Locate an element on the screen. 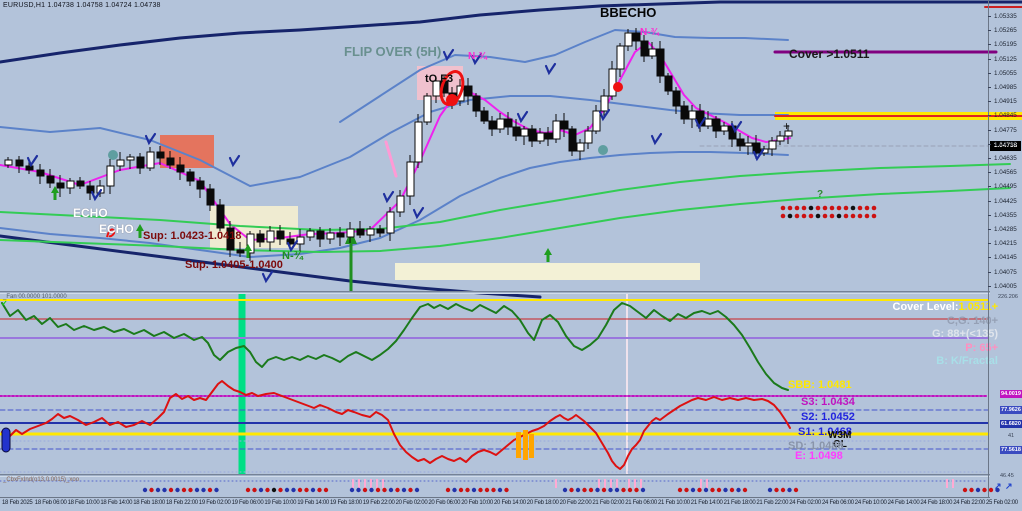 The height and width of the screenshot is (511, 1022). time-axis-label: 19 Feb 02:00 is located at coordinates (214, 503).